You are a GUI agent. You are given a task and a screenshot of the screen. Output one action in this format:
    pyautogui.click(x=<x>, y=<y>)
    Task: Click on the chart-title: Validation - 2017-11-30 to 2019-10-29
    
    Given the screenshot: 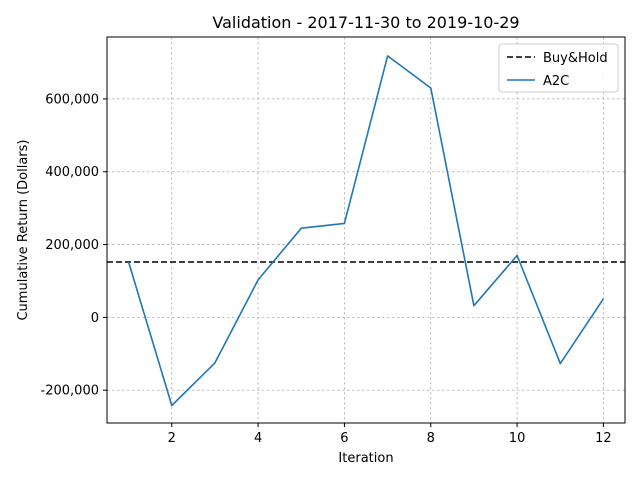 What is the action you would take?
    pyautogui.click(x=365, y=22)
    